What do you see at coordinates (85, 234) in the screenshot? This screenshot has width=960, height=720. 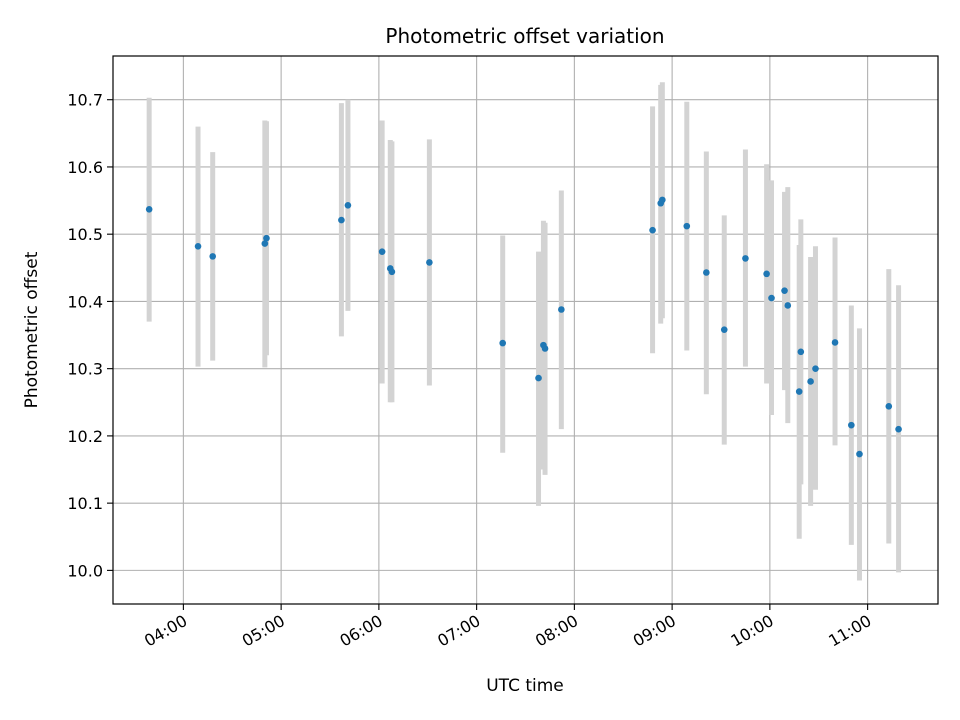 I see `y-tick-label: 10.5` at bounding box center [85, 234].